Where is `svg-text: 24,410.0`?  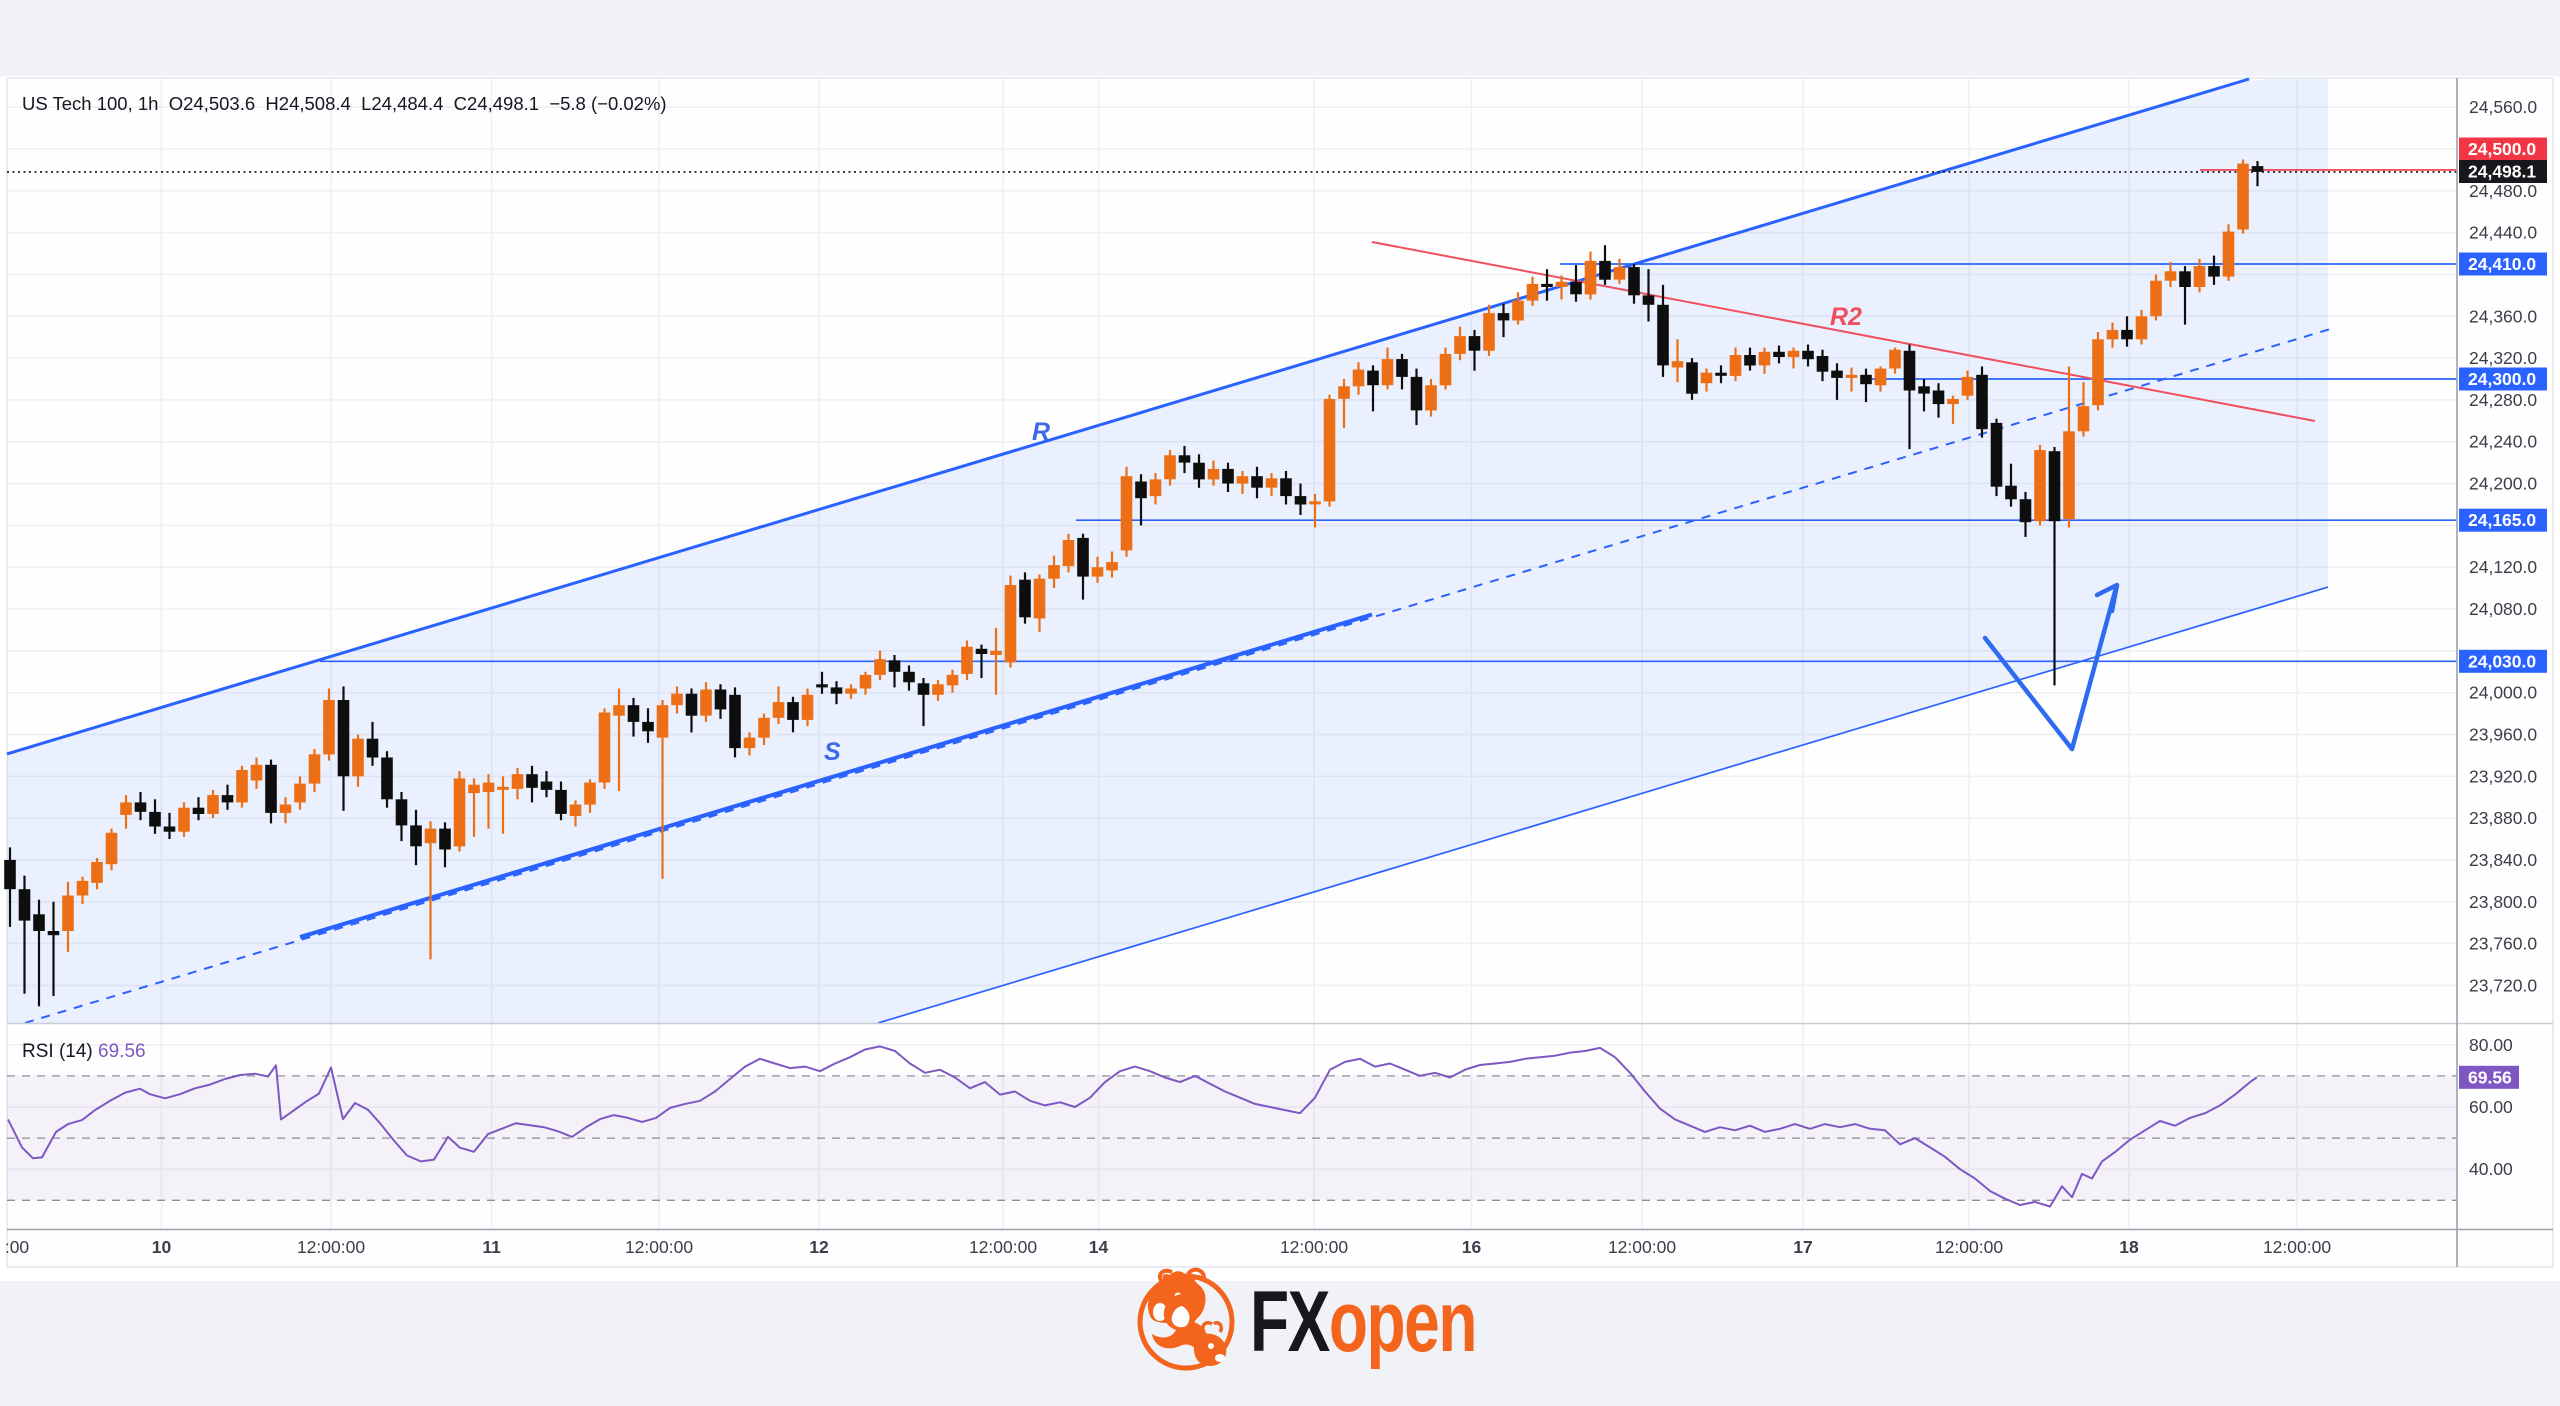 svg-text: 24,410.0 is located at coordinates (2502, 264).